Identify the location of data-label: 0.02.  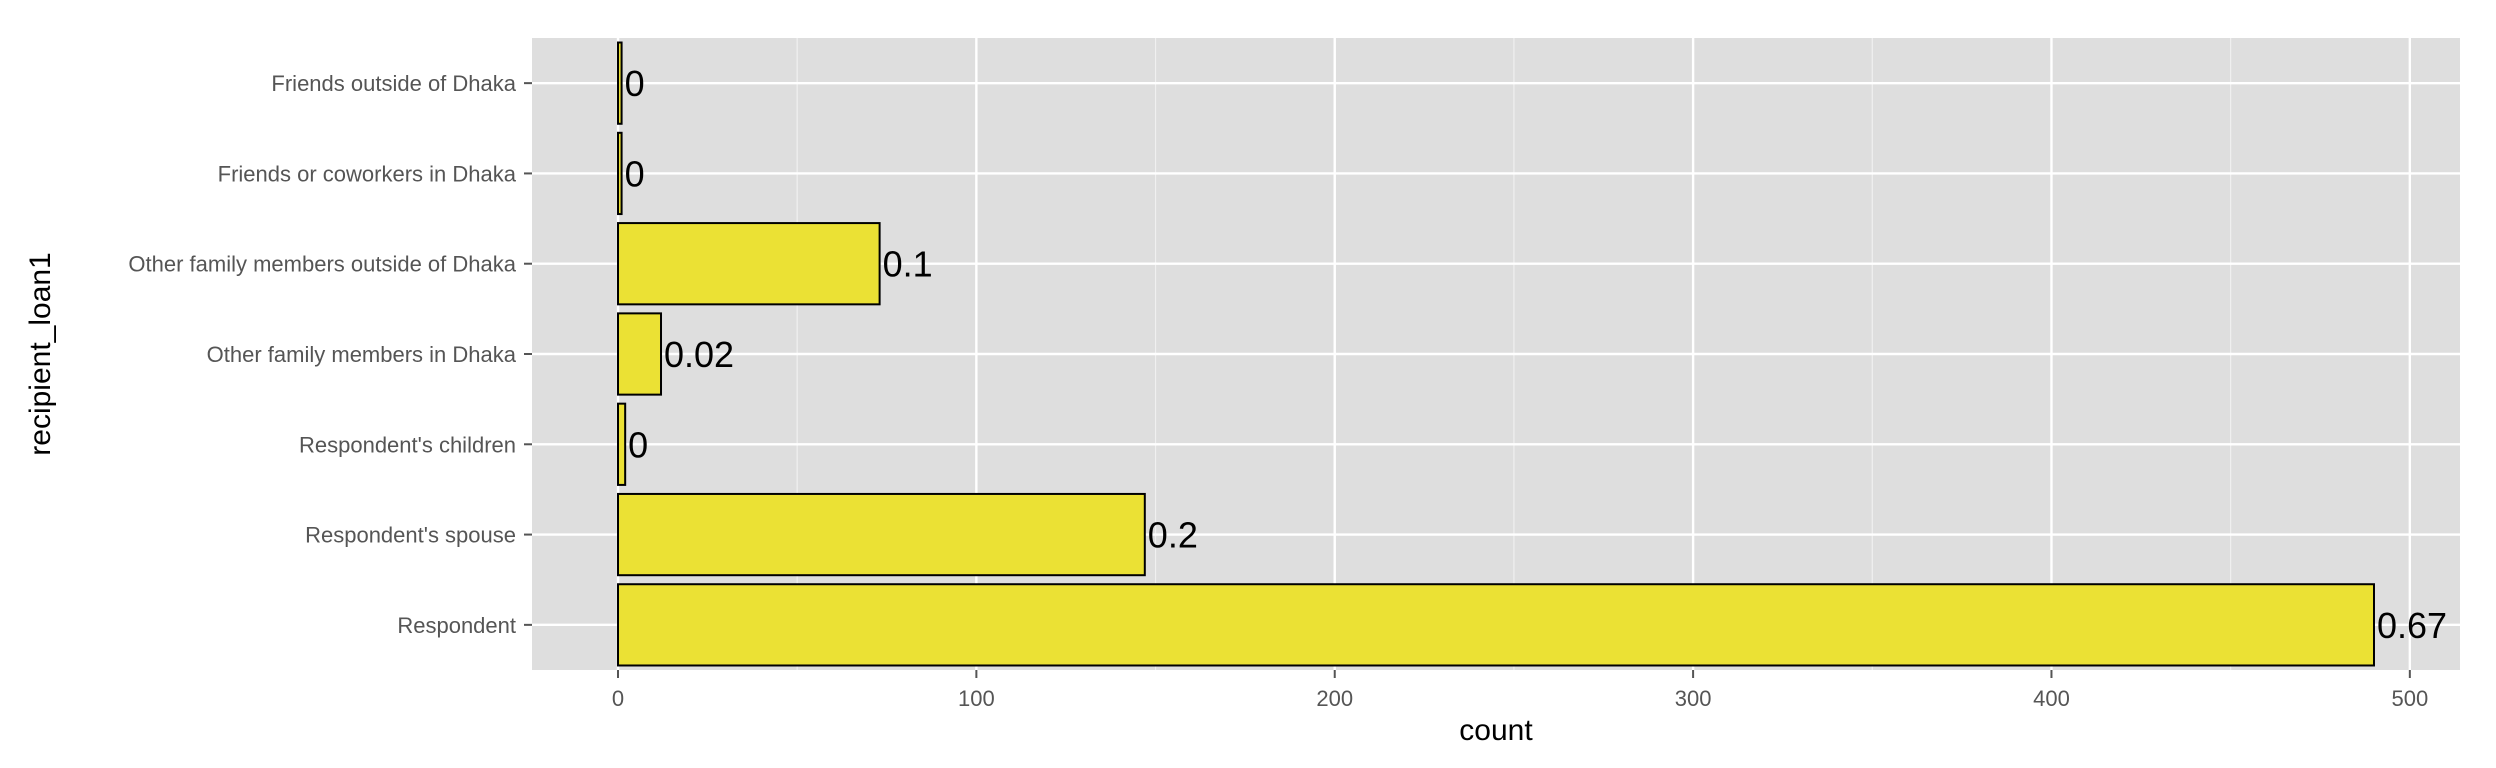
(699, 354).